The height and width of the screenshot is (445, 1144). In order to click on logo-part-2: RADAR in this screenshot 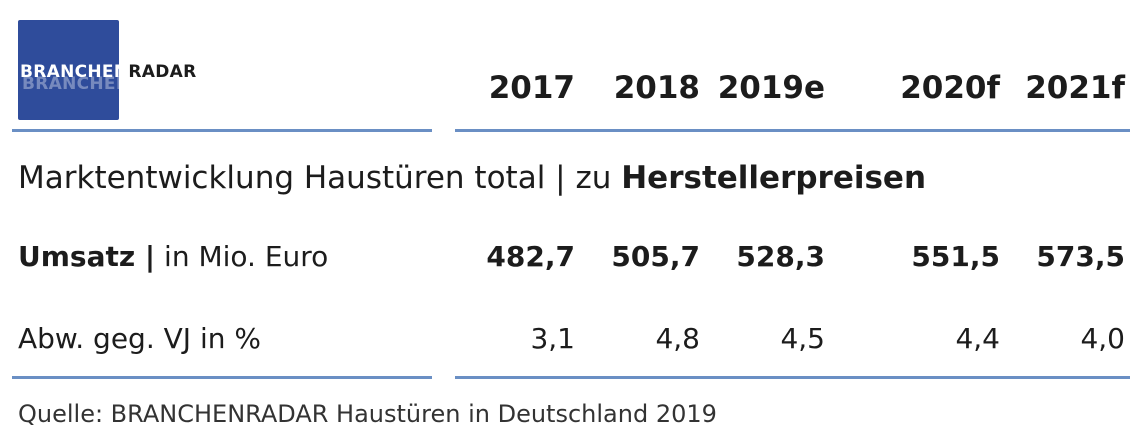, I will do `click(162, 72)`.